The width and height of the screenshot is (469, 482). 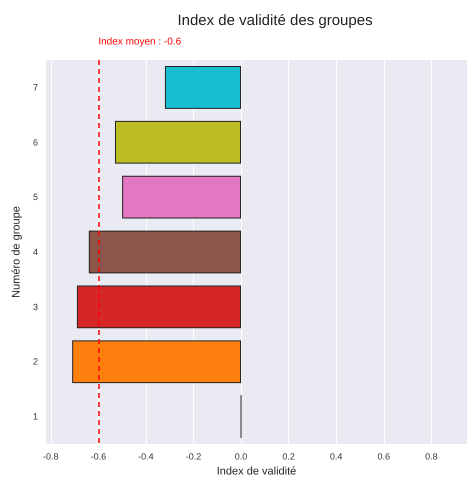 What do you see at coordinates (16, 252) in the screenshot?
I see `y-axis-title: Numéro de groupe` at bounding box center [16, 252].